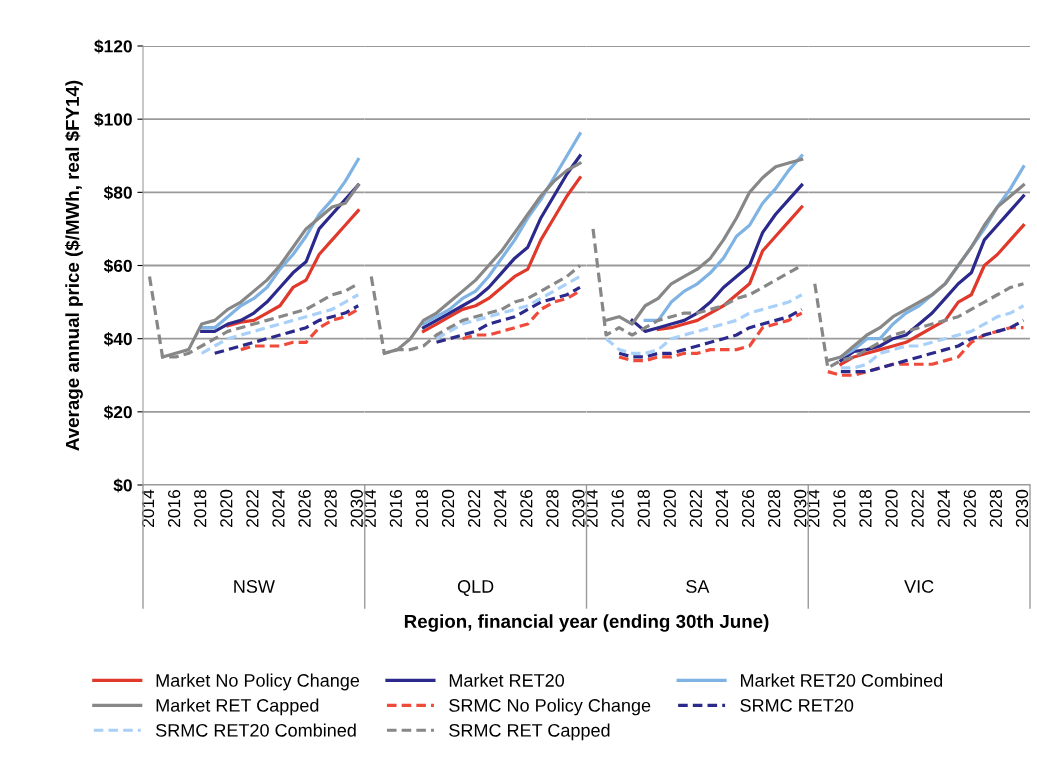 This screenshot has height=772, width=1037. What do you see at coordinates (237, 707) in the screenshot?
I see `legend-label: Market RET Capped` at bounding box center [237, 707].